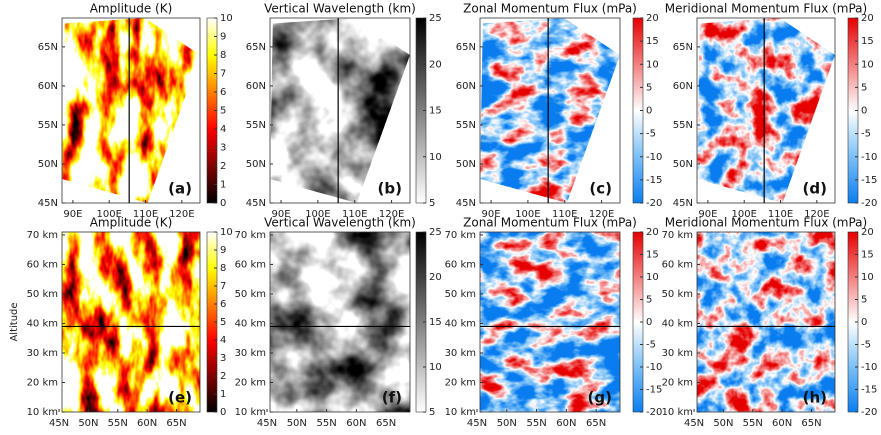 This screenshot has height=435, width=881. I want to click on colorbar-tick-label: -15, so click(654, 390).